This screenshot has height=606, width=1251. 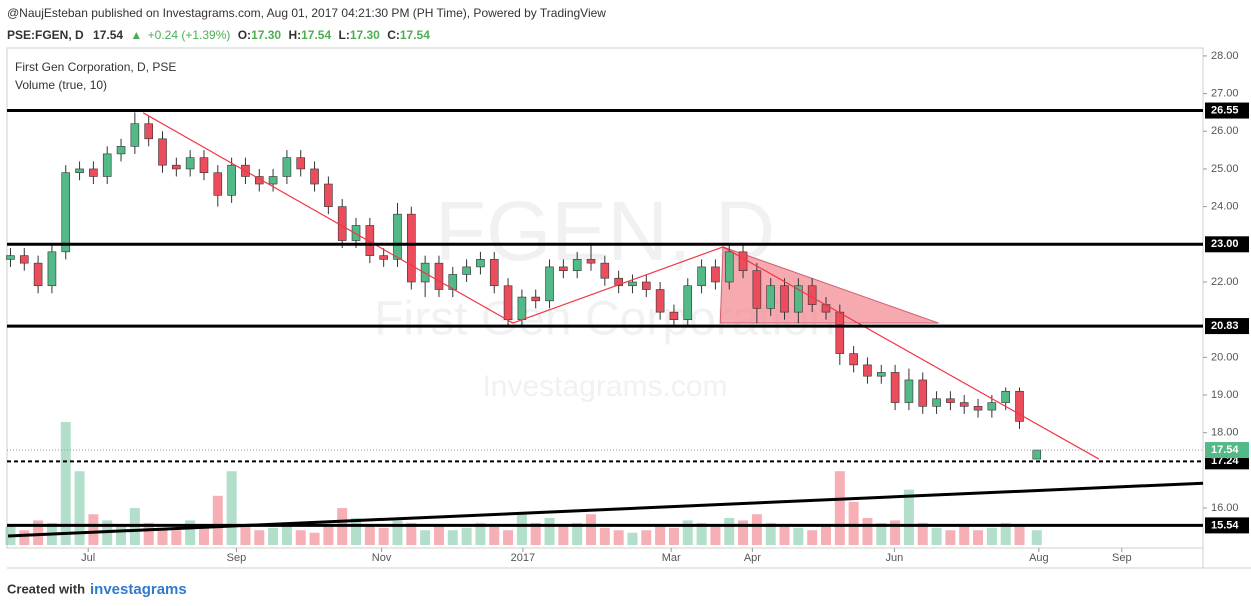 I want to click on y-tick-label: 24.00, so click(x=1225, y=207).